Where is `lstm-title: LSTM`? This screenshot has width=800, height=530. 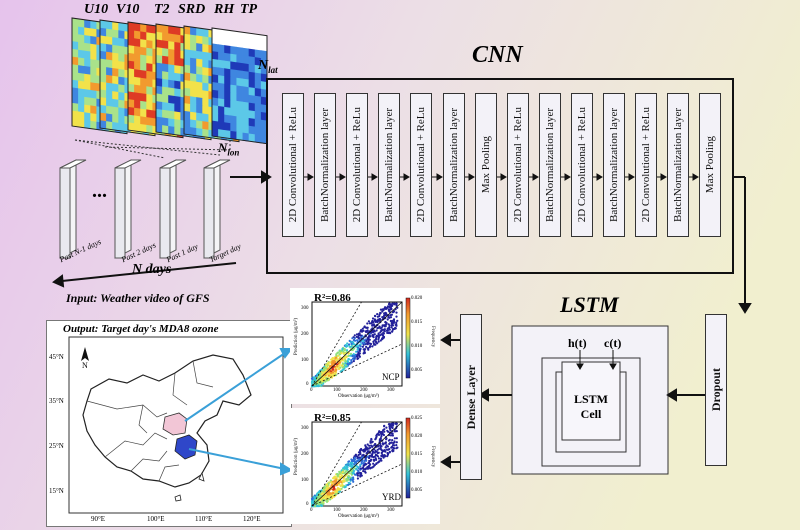
lstm-title: LSTM is located at coordinates (589, 304).